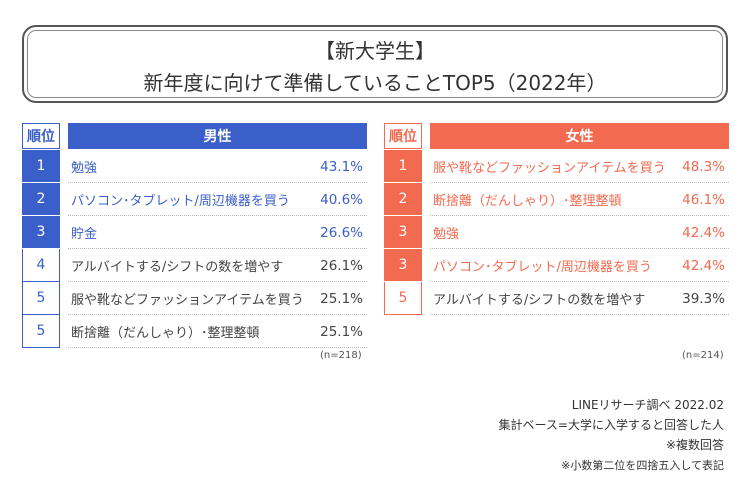 The width and height of the screenshot is (750, 485). I want to click on table-row: 3 パソコン･タブレット/周辺機器を買う 42.4%, so click(556, 265).